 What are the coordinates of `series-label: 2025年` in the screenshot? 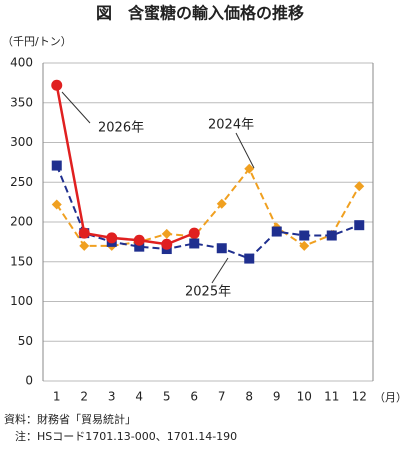 It's located at (208, 292).